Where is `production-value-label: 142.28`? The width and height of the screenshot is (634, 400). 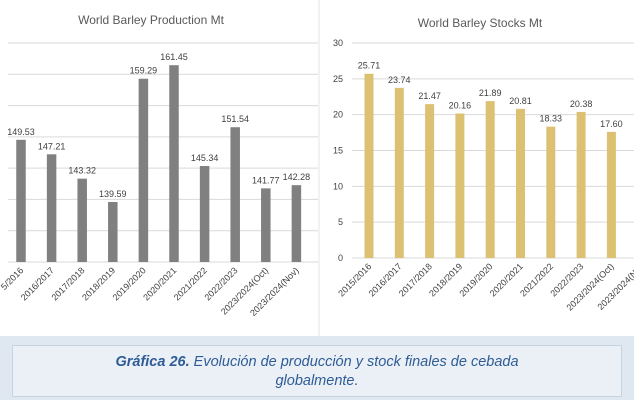 production-value-label: 142.28 is located at coordinates (297, 177).